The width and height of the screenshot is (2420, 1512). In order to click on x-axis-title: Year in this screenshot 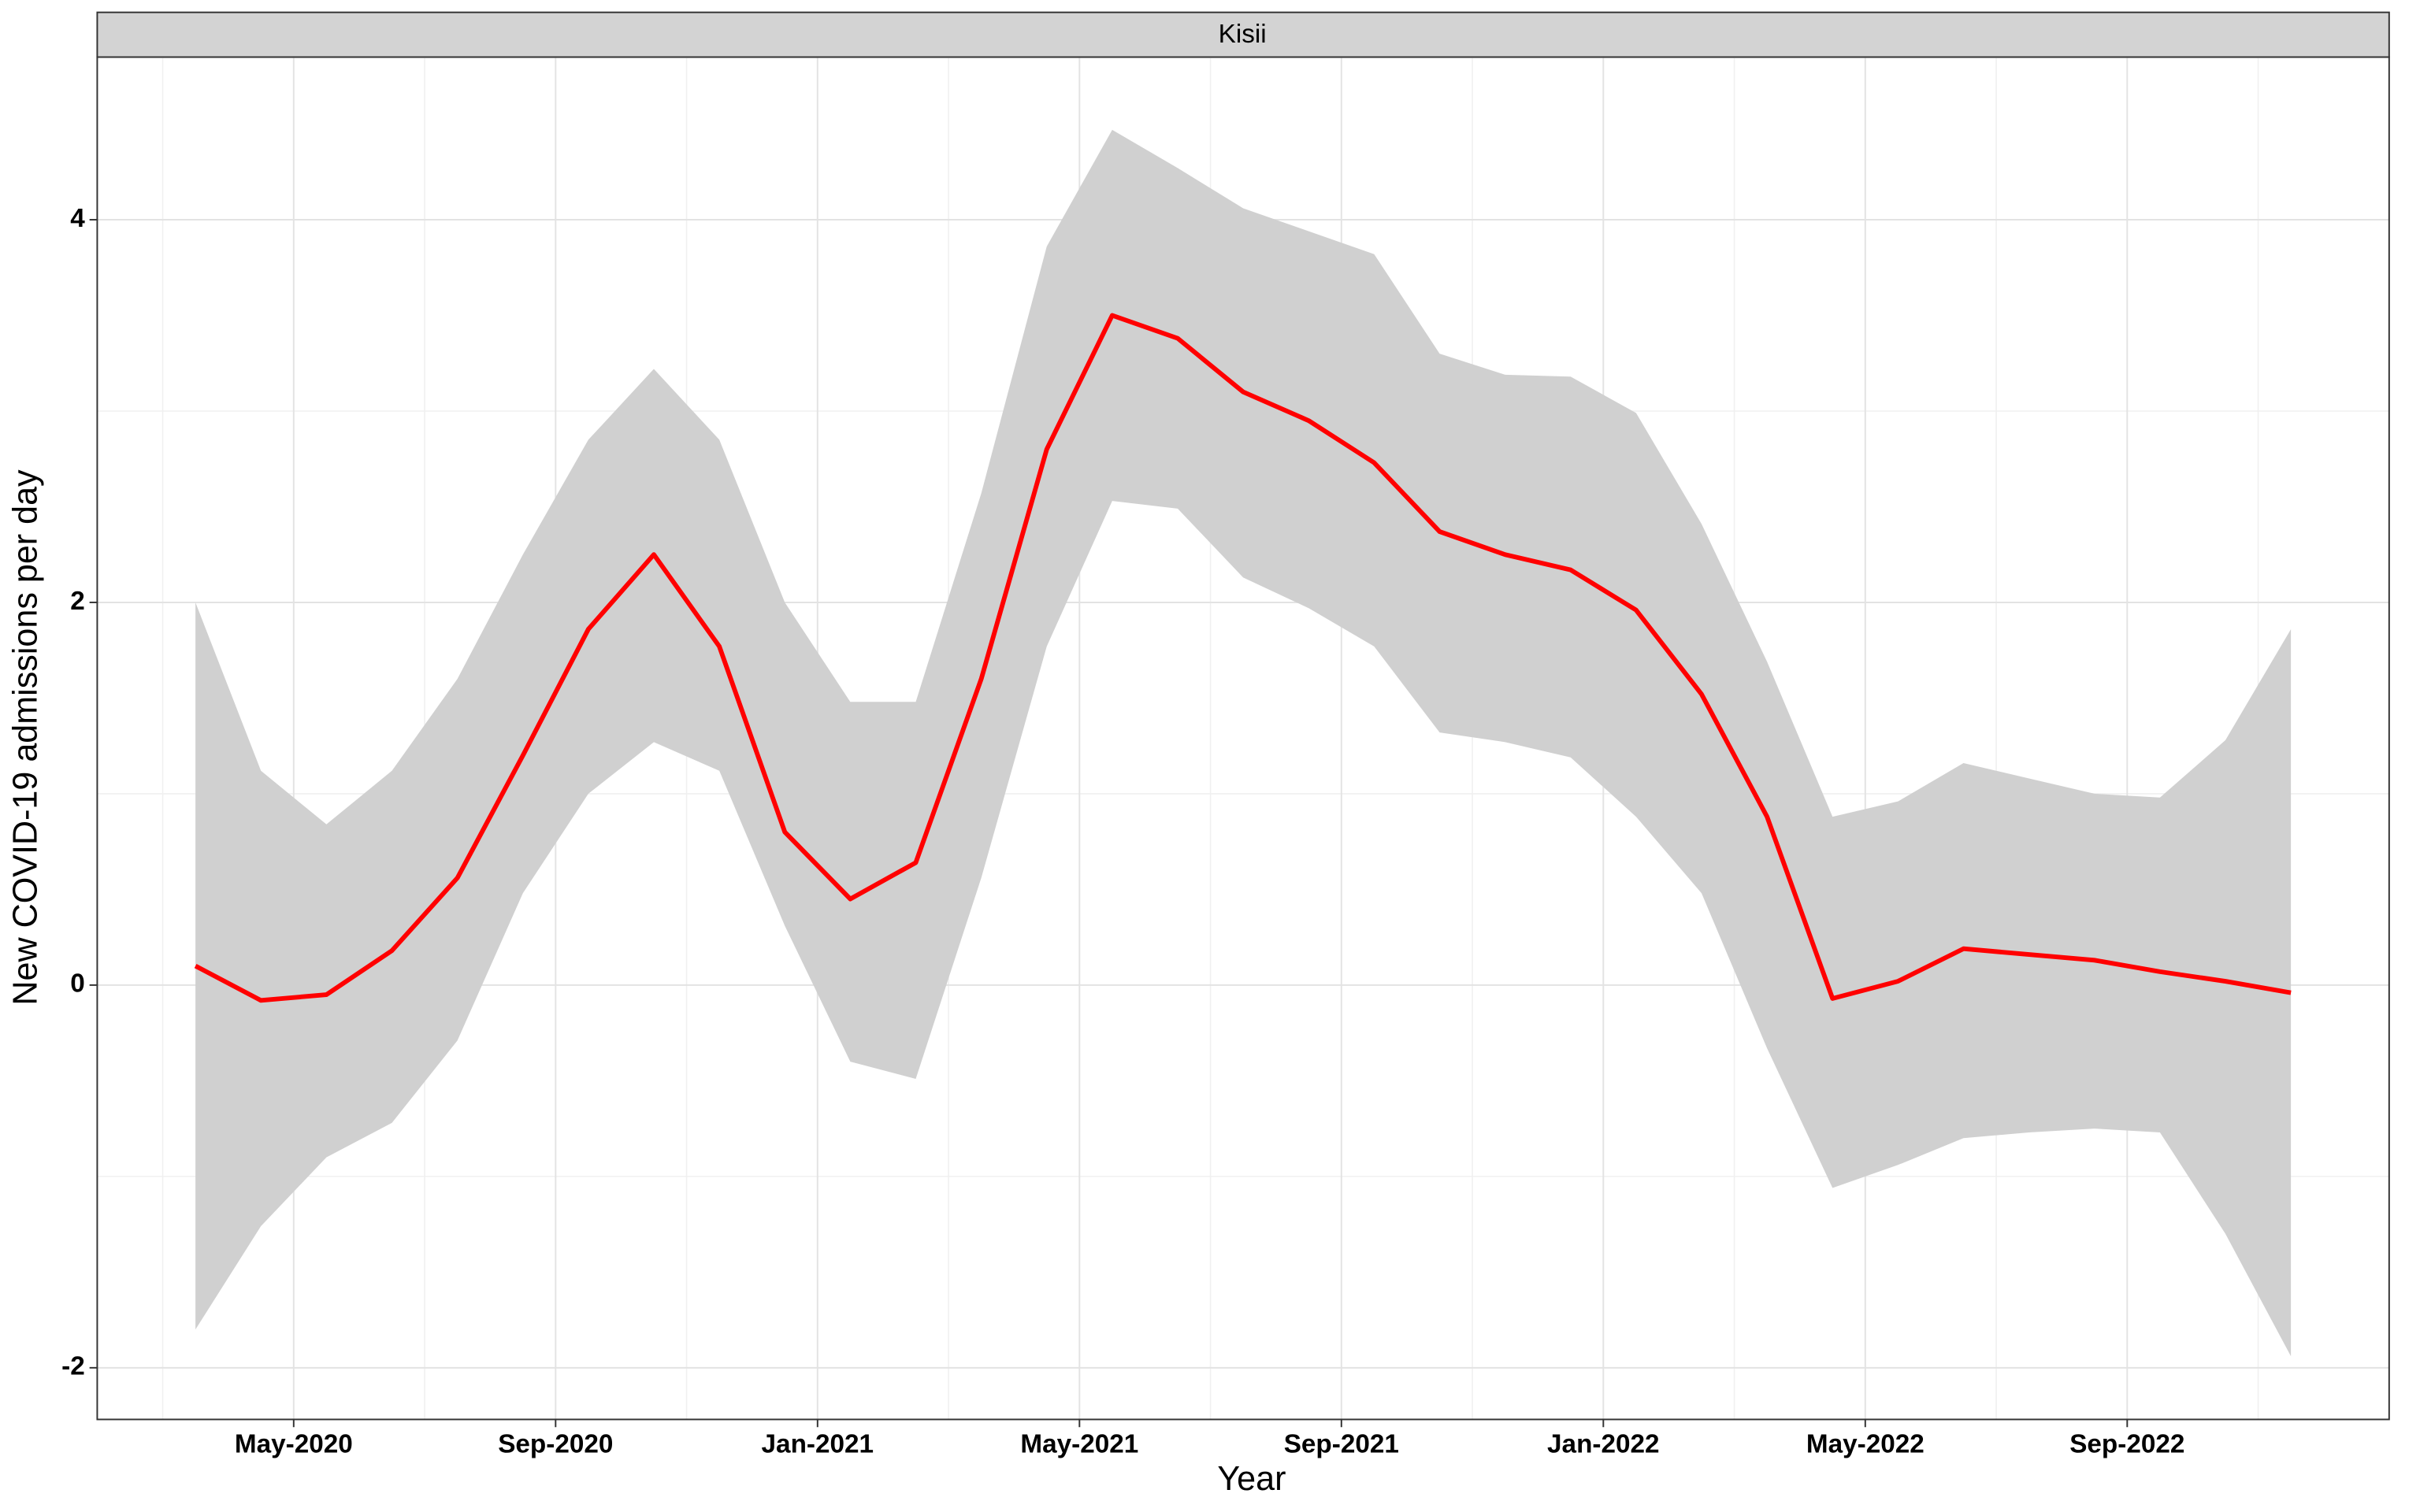, I will do `click(1251, 1479)`.